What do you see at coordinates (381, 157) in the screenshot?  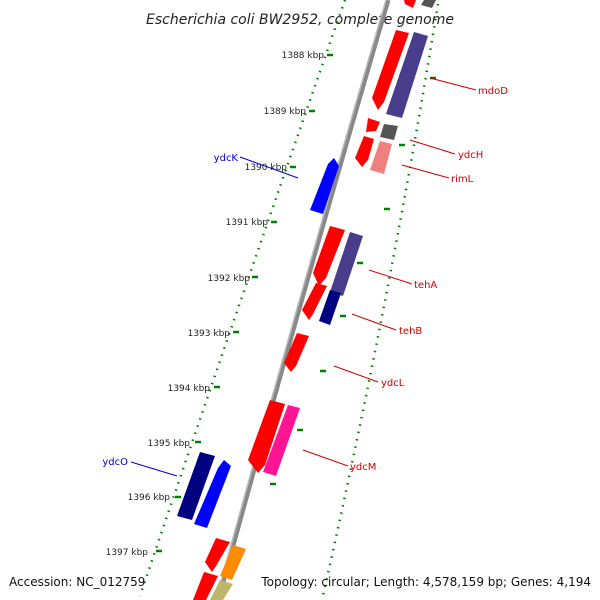 I see `gene-block-rimL` at bounding box center [381, 157].